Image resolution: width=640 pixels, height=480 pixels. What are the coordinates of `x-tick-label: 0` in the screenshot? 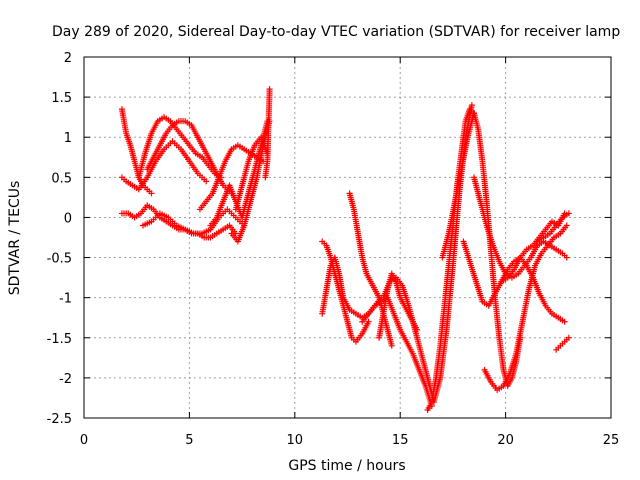 It's located at (84, 440).